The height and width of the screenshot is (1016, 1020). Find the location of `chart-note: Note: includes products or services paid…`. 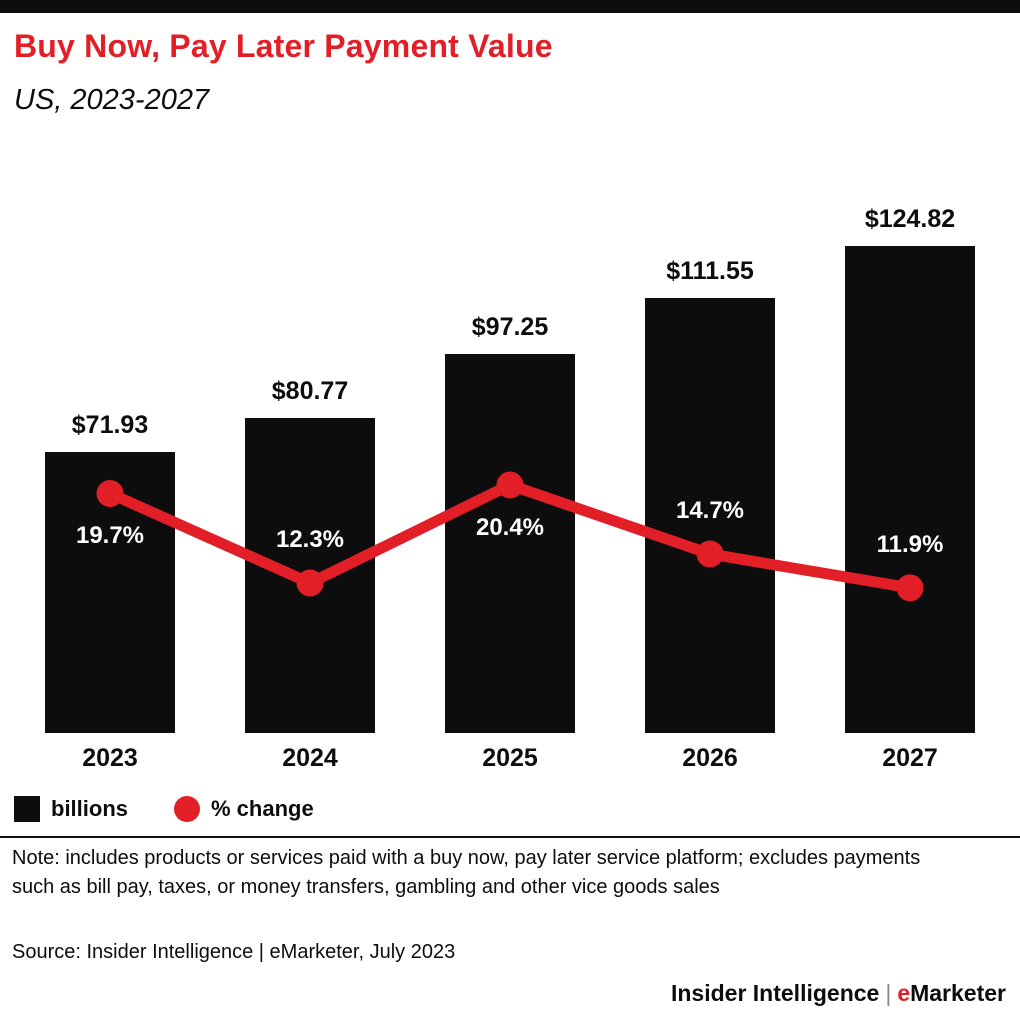

chart-note: Note: includes products or services paid… is located at coordinates (466, 872).